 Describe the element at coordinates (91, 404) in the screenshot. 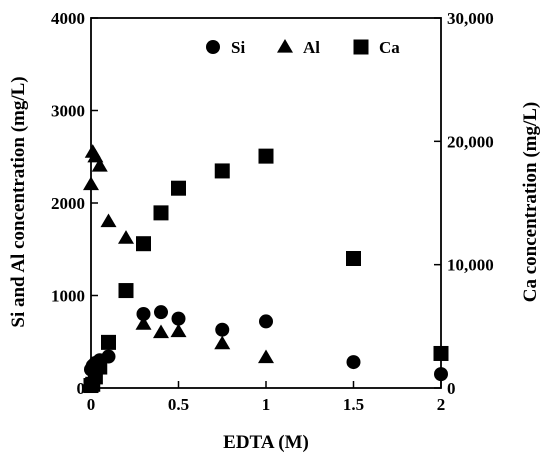

I see `x-tick-label: 0` at that location.